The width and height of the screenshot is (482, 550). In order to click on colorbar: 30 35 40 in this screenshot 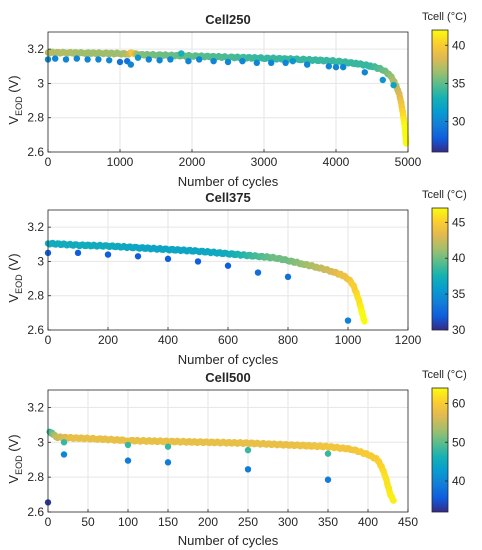, I will do `click(448, 91)`.